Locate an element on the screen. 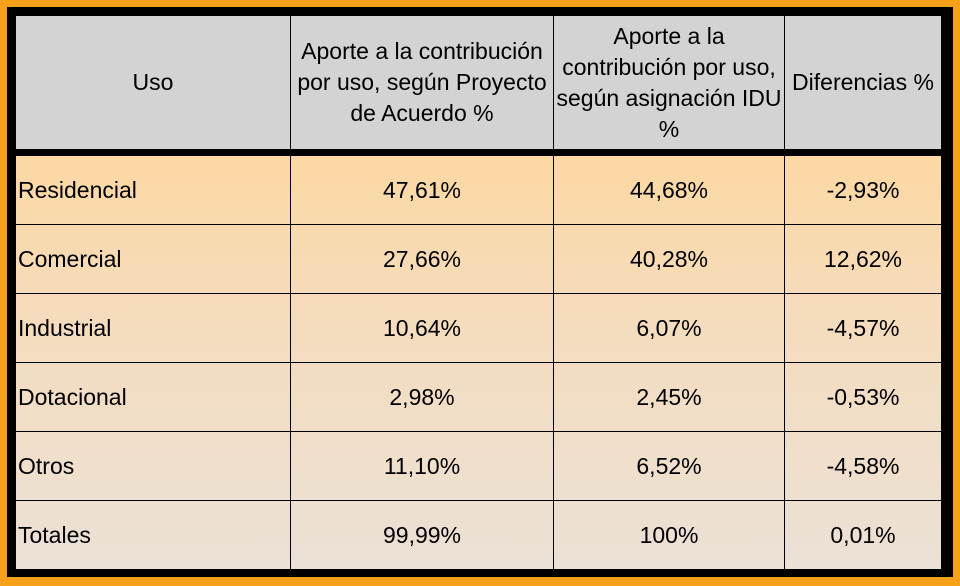 The image size is (960, 586). header-cell: Uso is located at coordinates (153, 85).